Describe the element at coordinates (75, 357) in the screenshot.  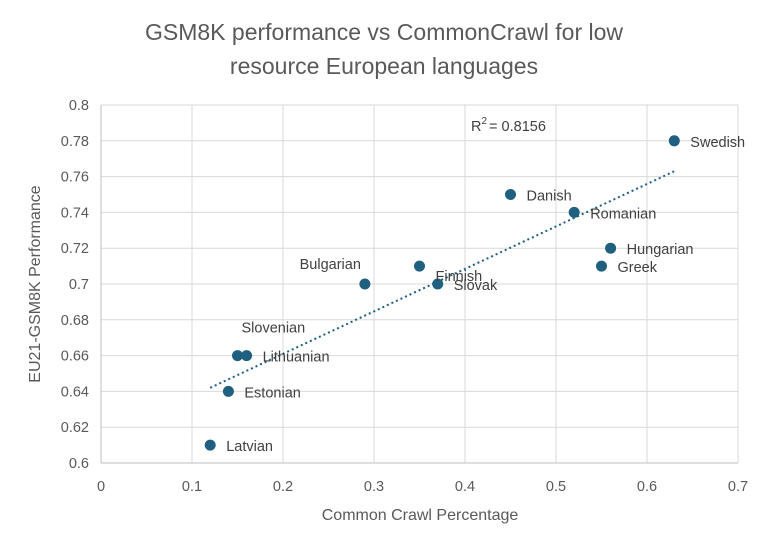
I see `y-tick-label: 0.66` at that location.